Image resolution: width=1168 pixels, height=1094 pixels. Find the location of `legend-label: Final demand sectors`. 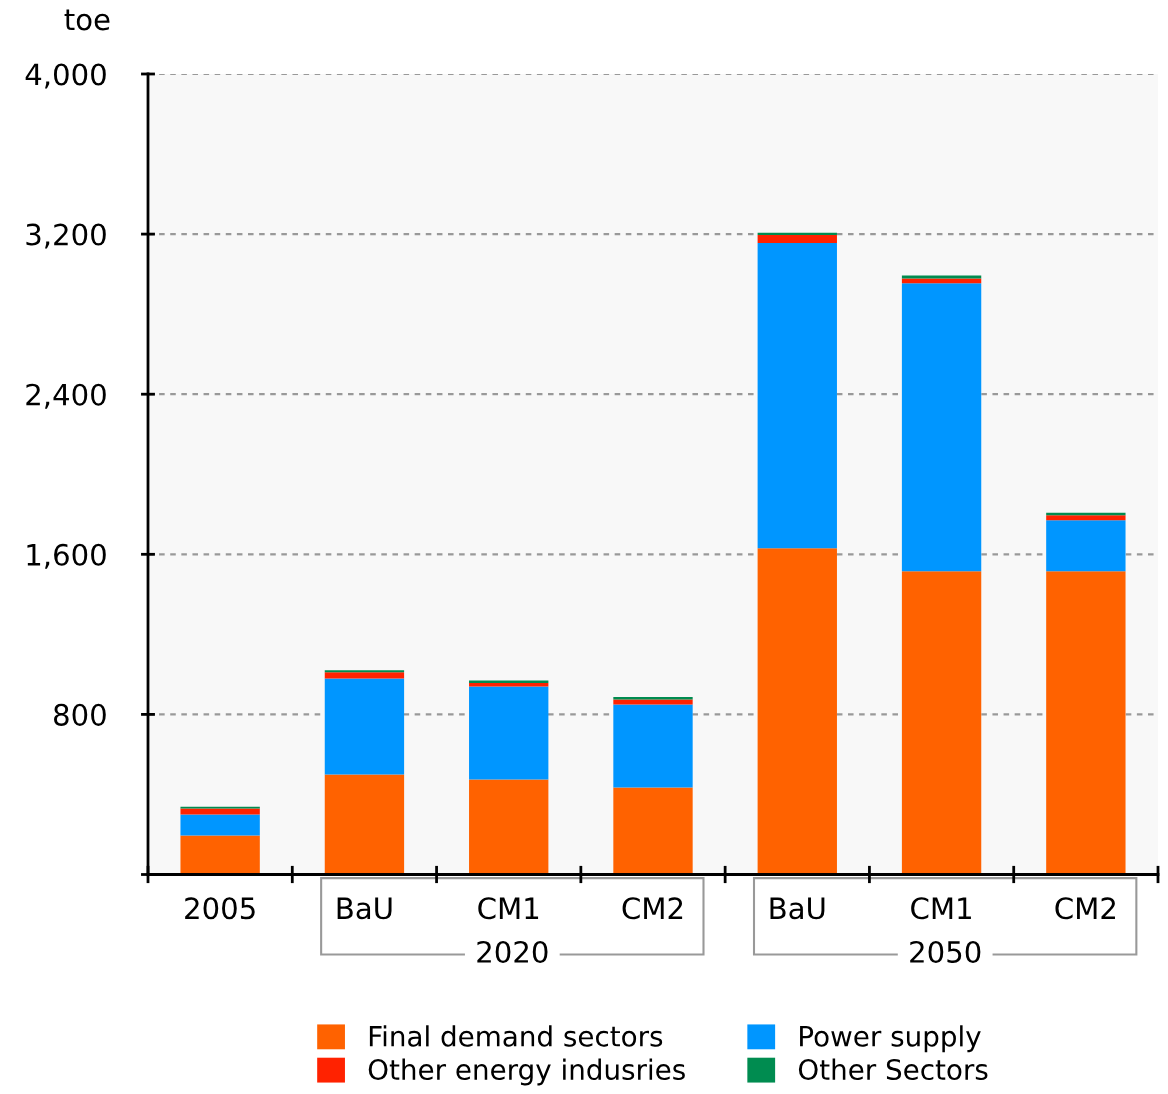

legend-label: Final demand sectors is located at coordinates (516, 1036).